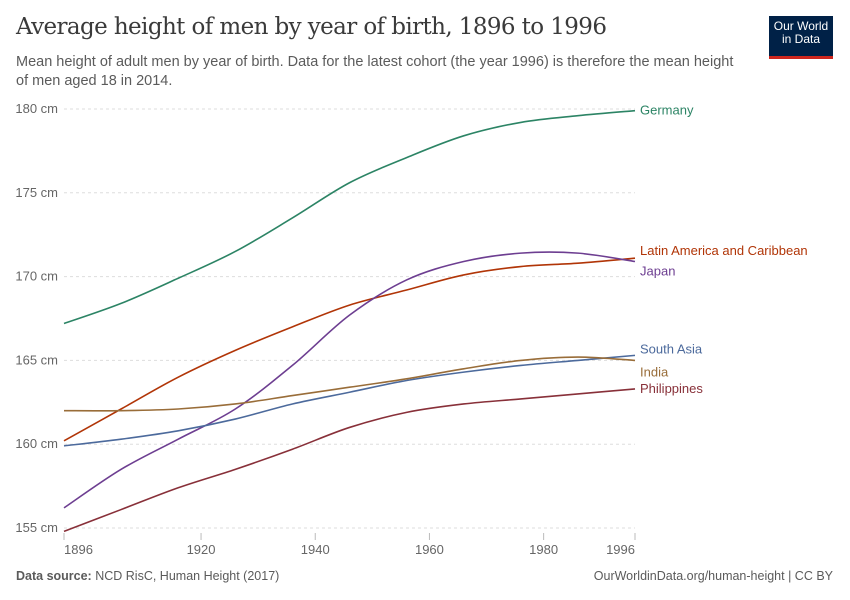  Describe the element at coordinates (713, 576) in the screenshot. I see `source-url: OurWorldinData.org/human-height | CC BY` at that location.